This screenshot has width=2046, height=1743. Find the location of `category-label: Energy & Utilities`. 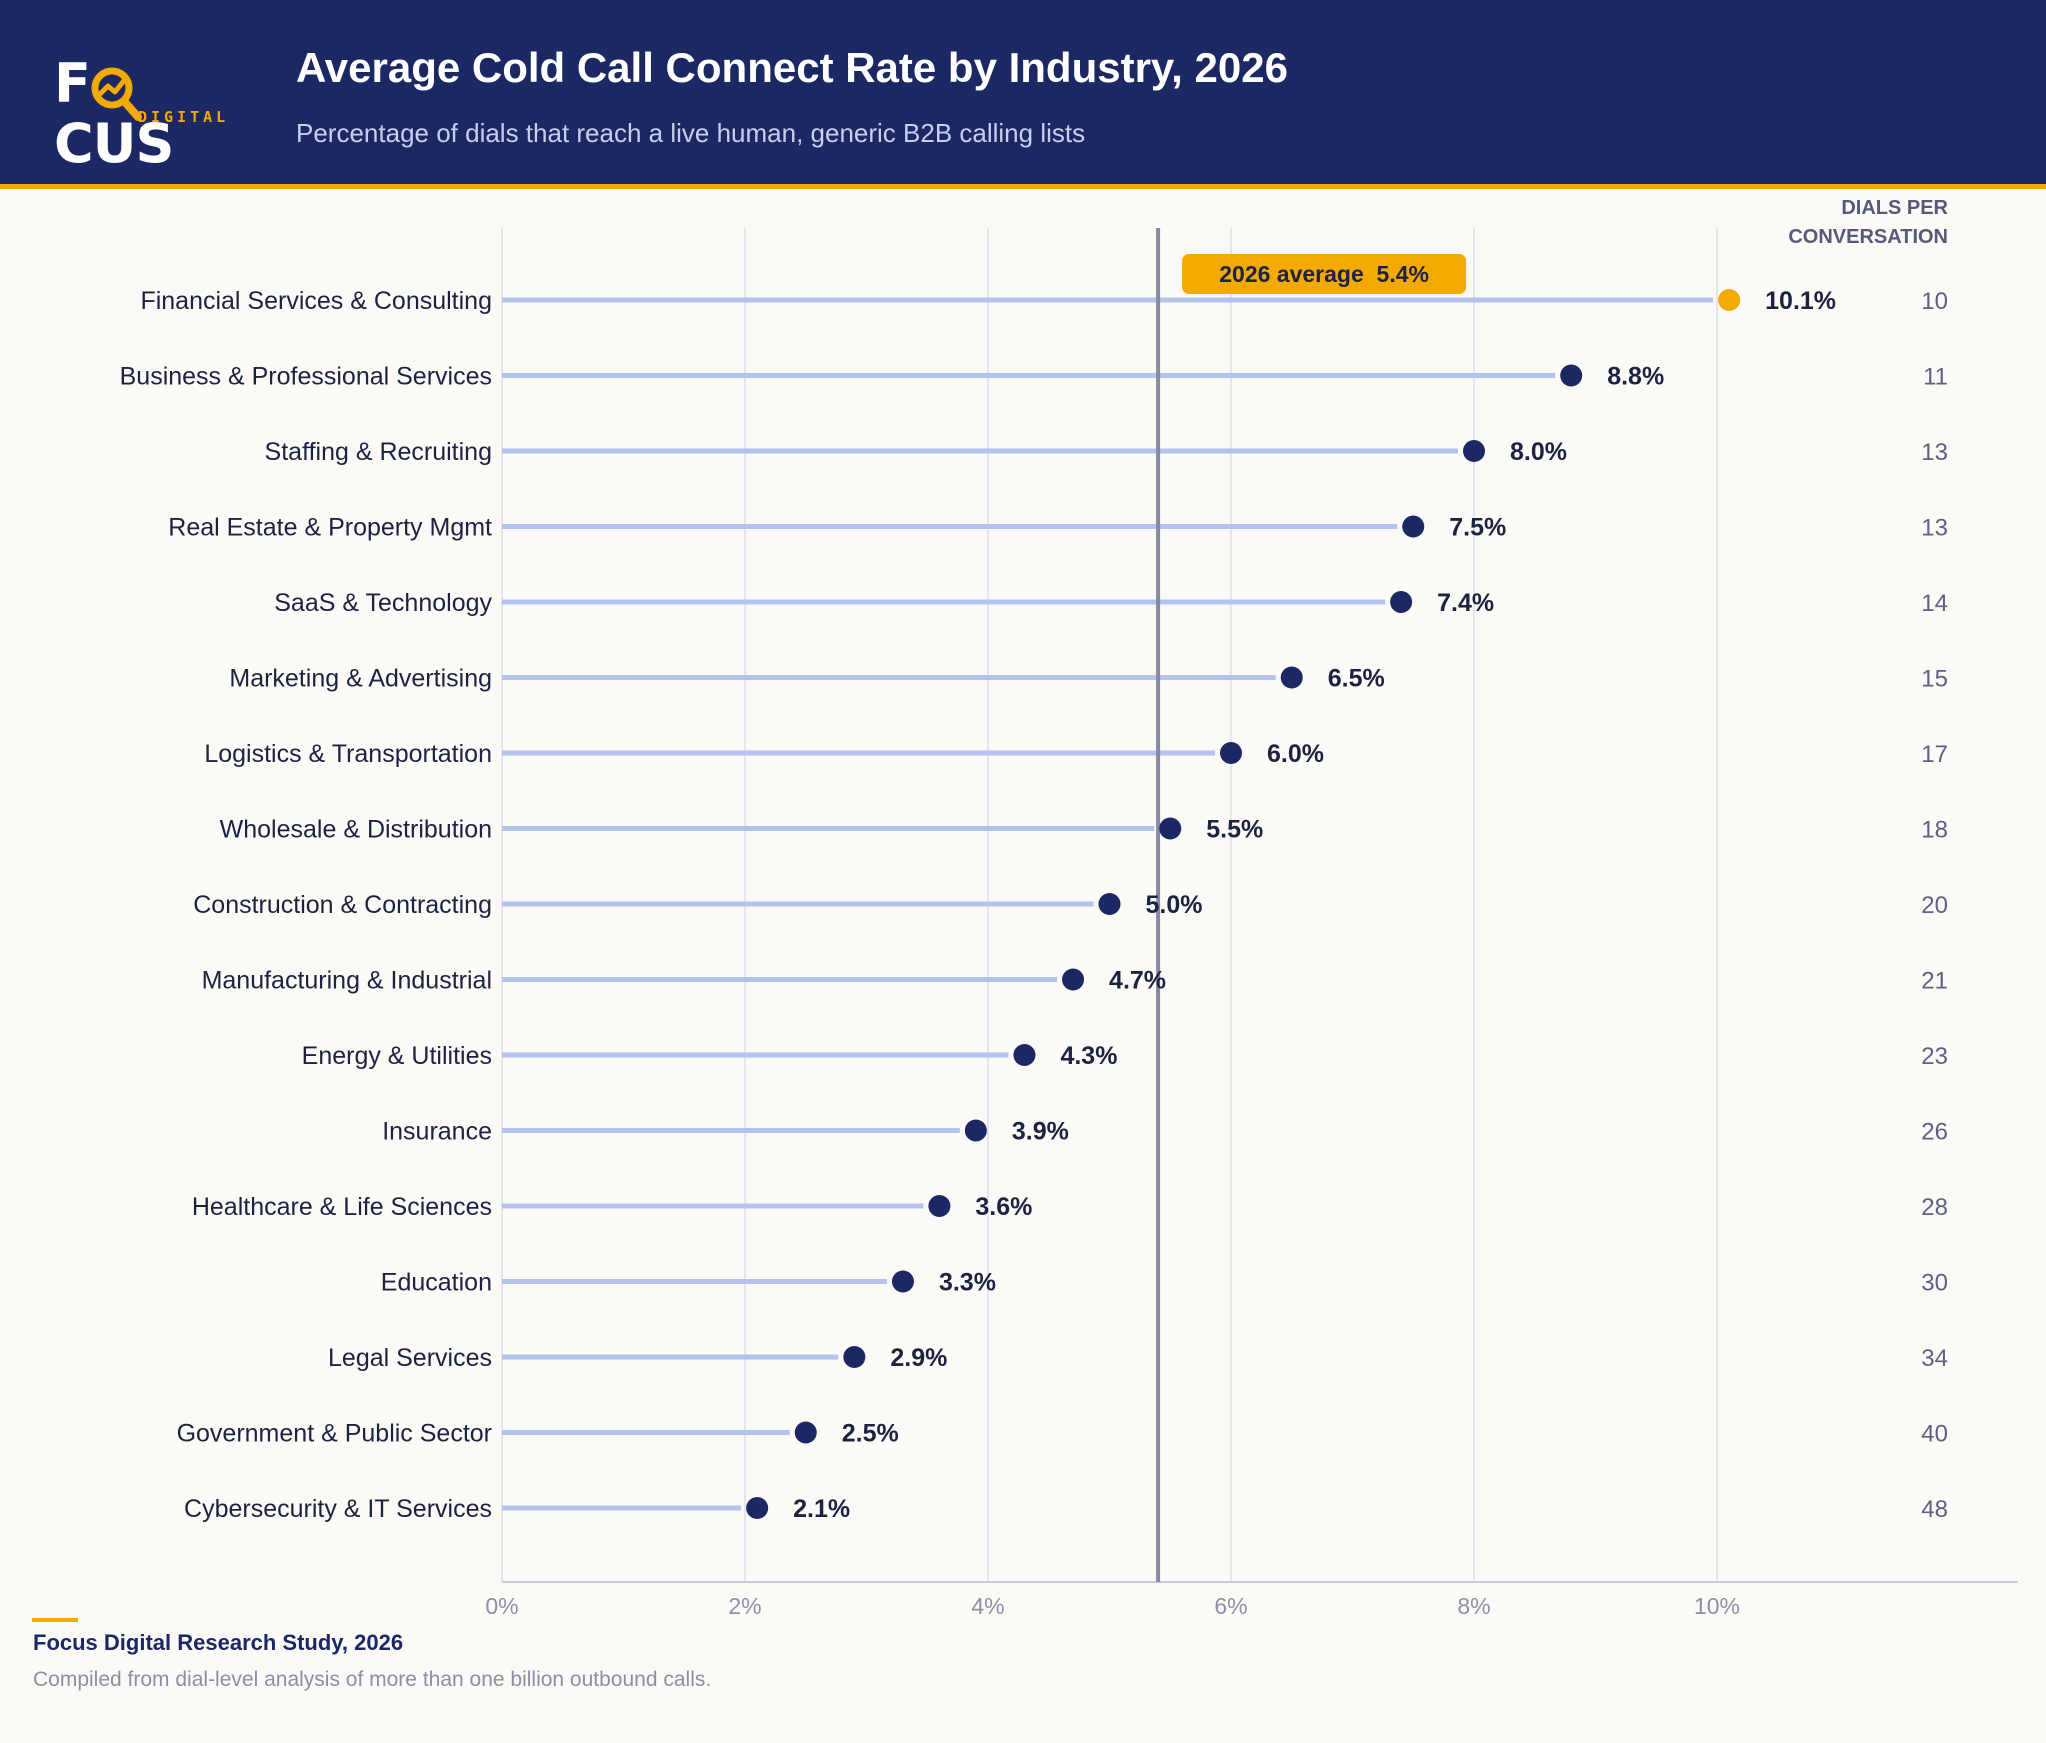

category-label: Energy & Utilities is located at coordinates (397, 1056).